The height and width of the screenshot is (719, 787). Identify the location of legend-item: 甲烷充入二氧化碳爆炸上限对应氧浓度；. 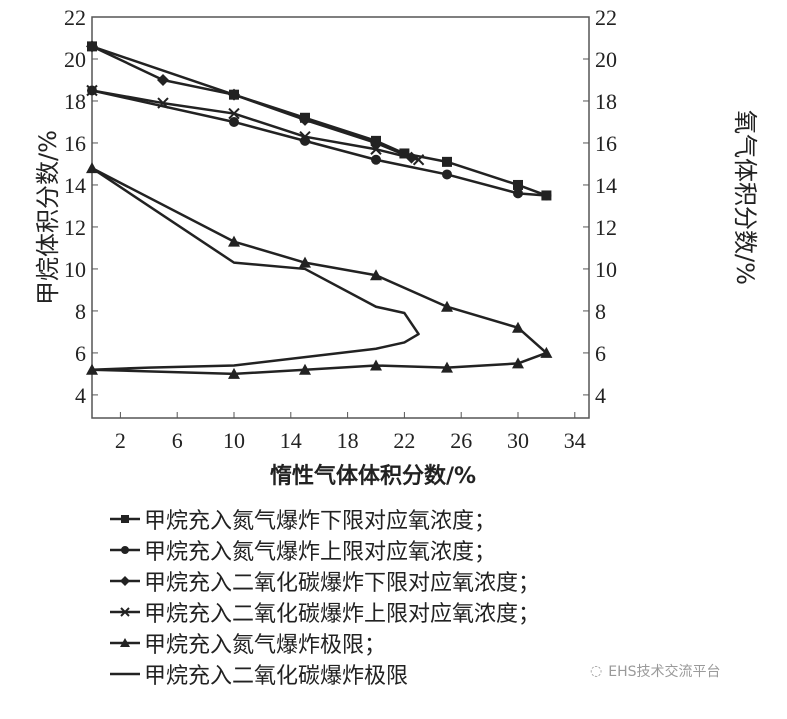
(324, 611).